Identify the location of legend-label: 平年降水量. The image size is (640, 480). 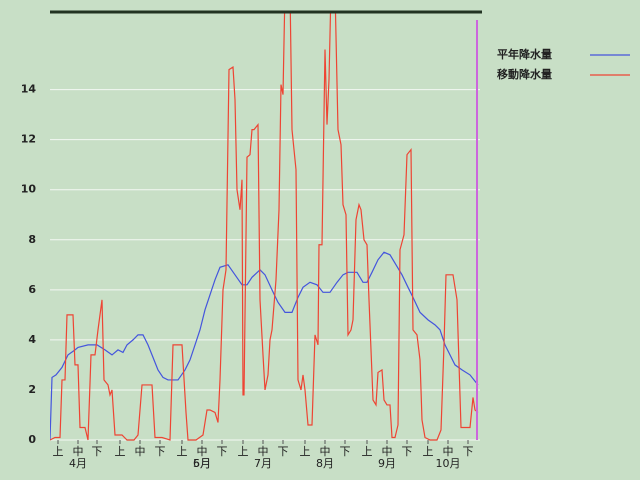
(524, 54).